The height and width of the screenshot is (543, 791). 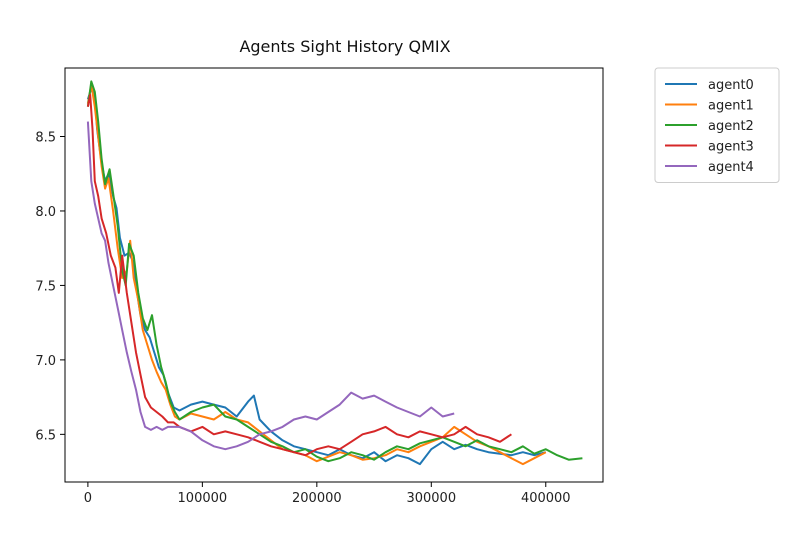 I want to click on x-tick-label: 200000, so click(x=317, y=498).